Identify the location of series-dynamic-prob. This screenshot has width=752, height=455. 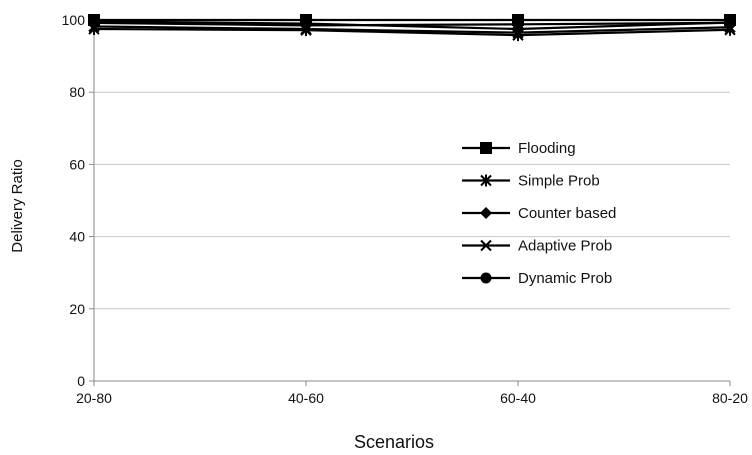
(412, 25).